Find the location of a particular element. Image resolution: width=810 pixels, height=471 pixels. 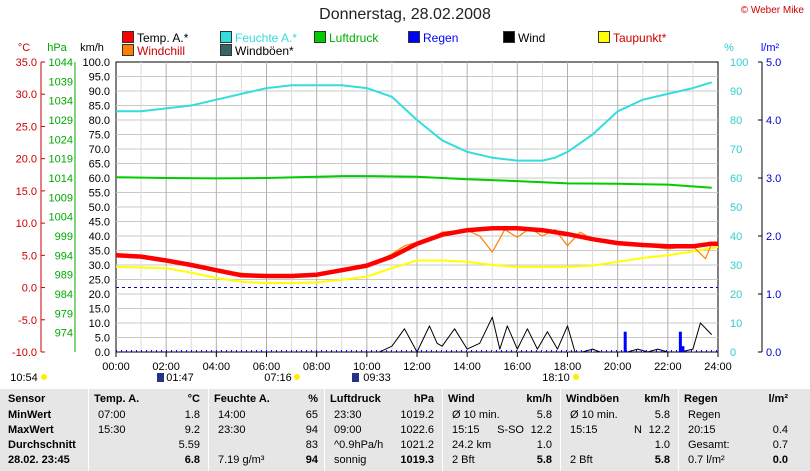

x-tick-label: 08:00 is located at coordinates (317, 367).